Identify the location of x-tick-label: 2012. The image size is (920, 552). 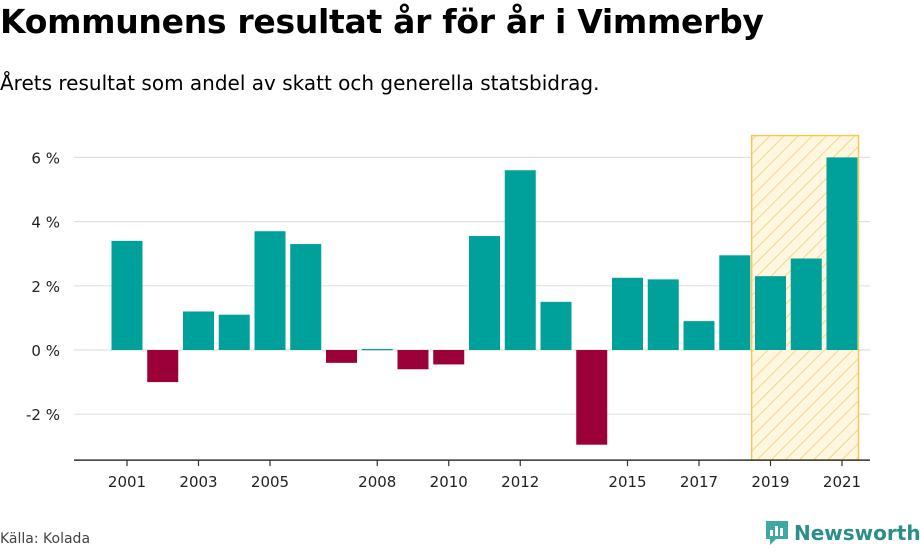
(520, 482).